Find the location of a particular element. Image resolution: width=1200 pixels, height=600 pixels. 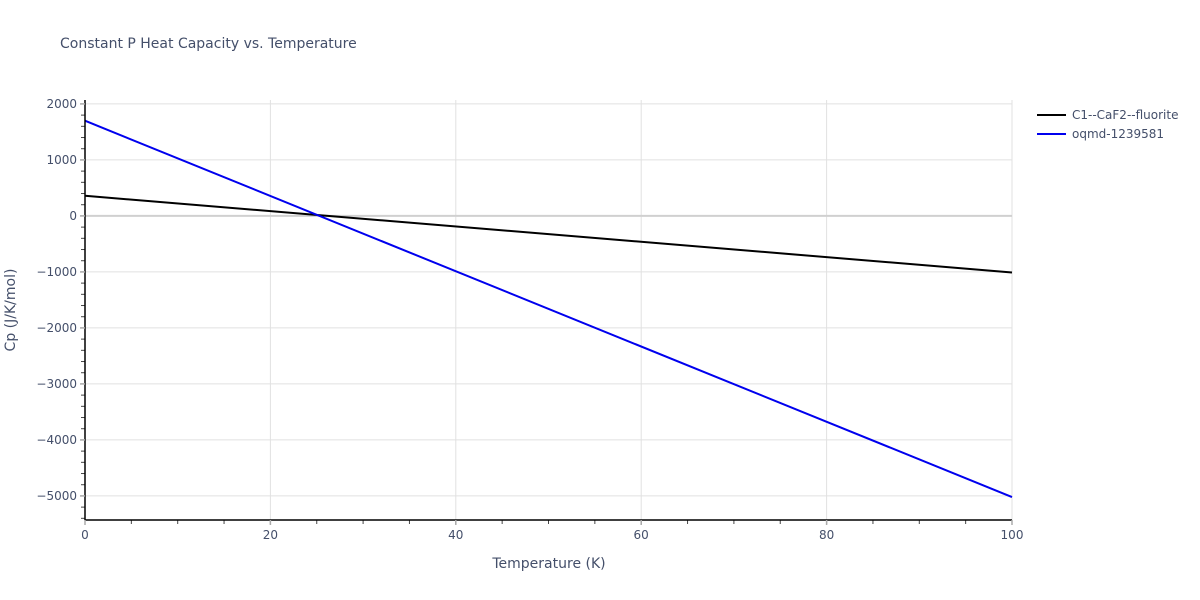

y-tick-label: −3000 is located at coordinates (56, 384).